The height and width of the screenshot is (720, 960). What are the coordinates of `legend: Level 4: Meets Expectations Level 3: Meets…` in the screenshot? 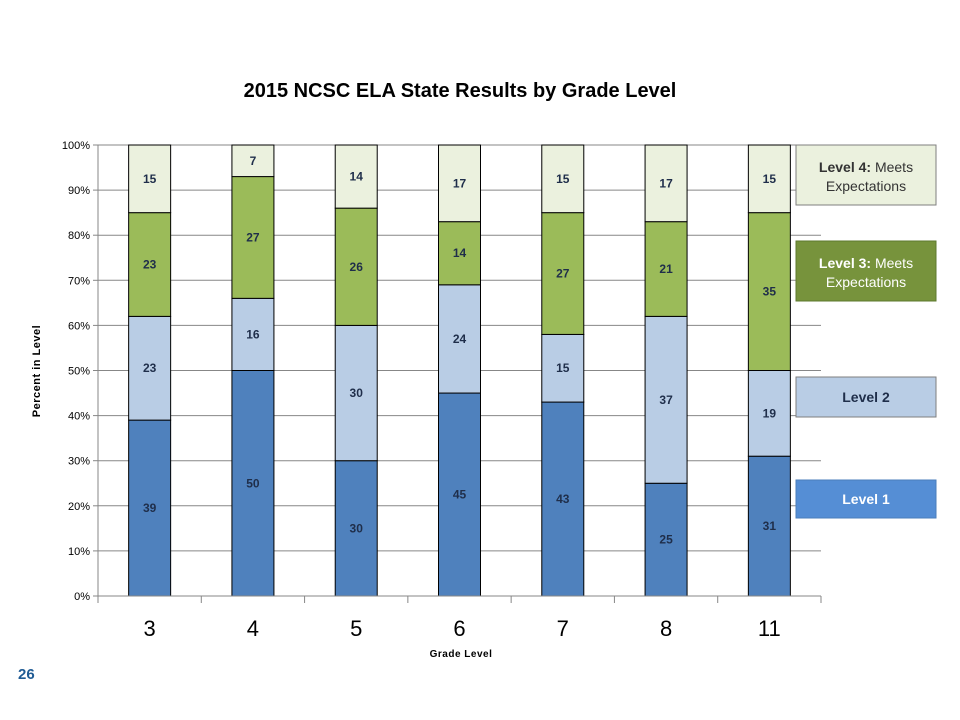 It's located at (866, 331).